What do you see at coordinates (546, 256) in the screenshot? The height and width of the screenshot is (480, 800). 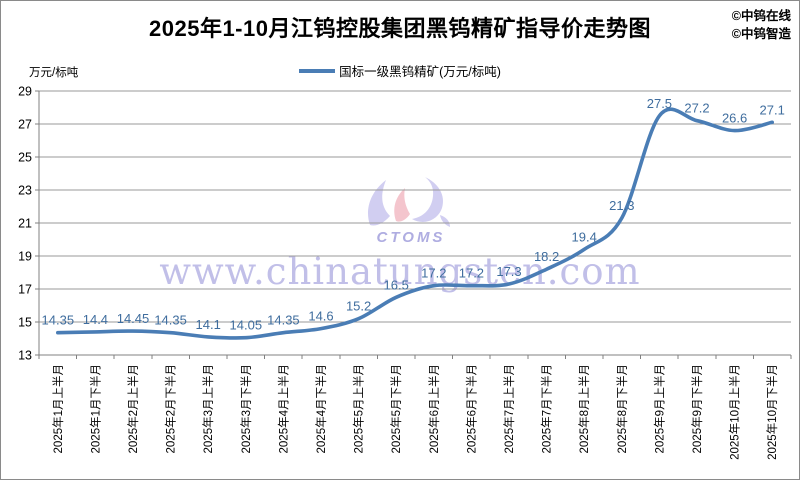 I see `data-point-label: 18.2` at bounding box center [546, 256].